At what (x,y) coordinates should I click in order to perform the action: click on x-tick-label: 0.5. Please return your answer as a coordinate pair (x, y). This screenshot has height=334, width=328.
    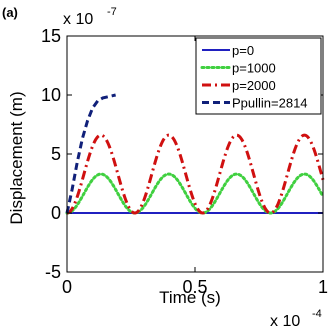
    Looking at the image, I should click on (194, 287).